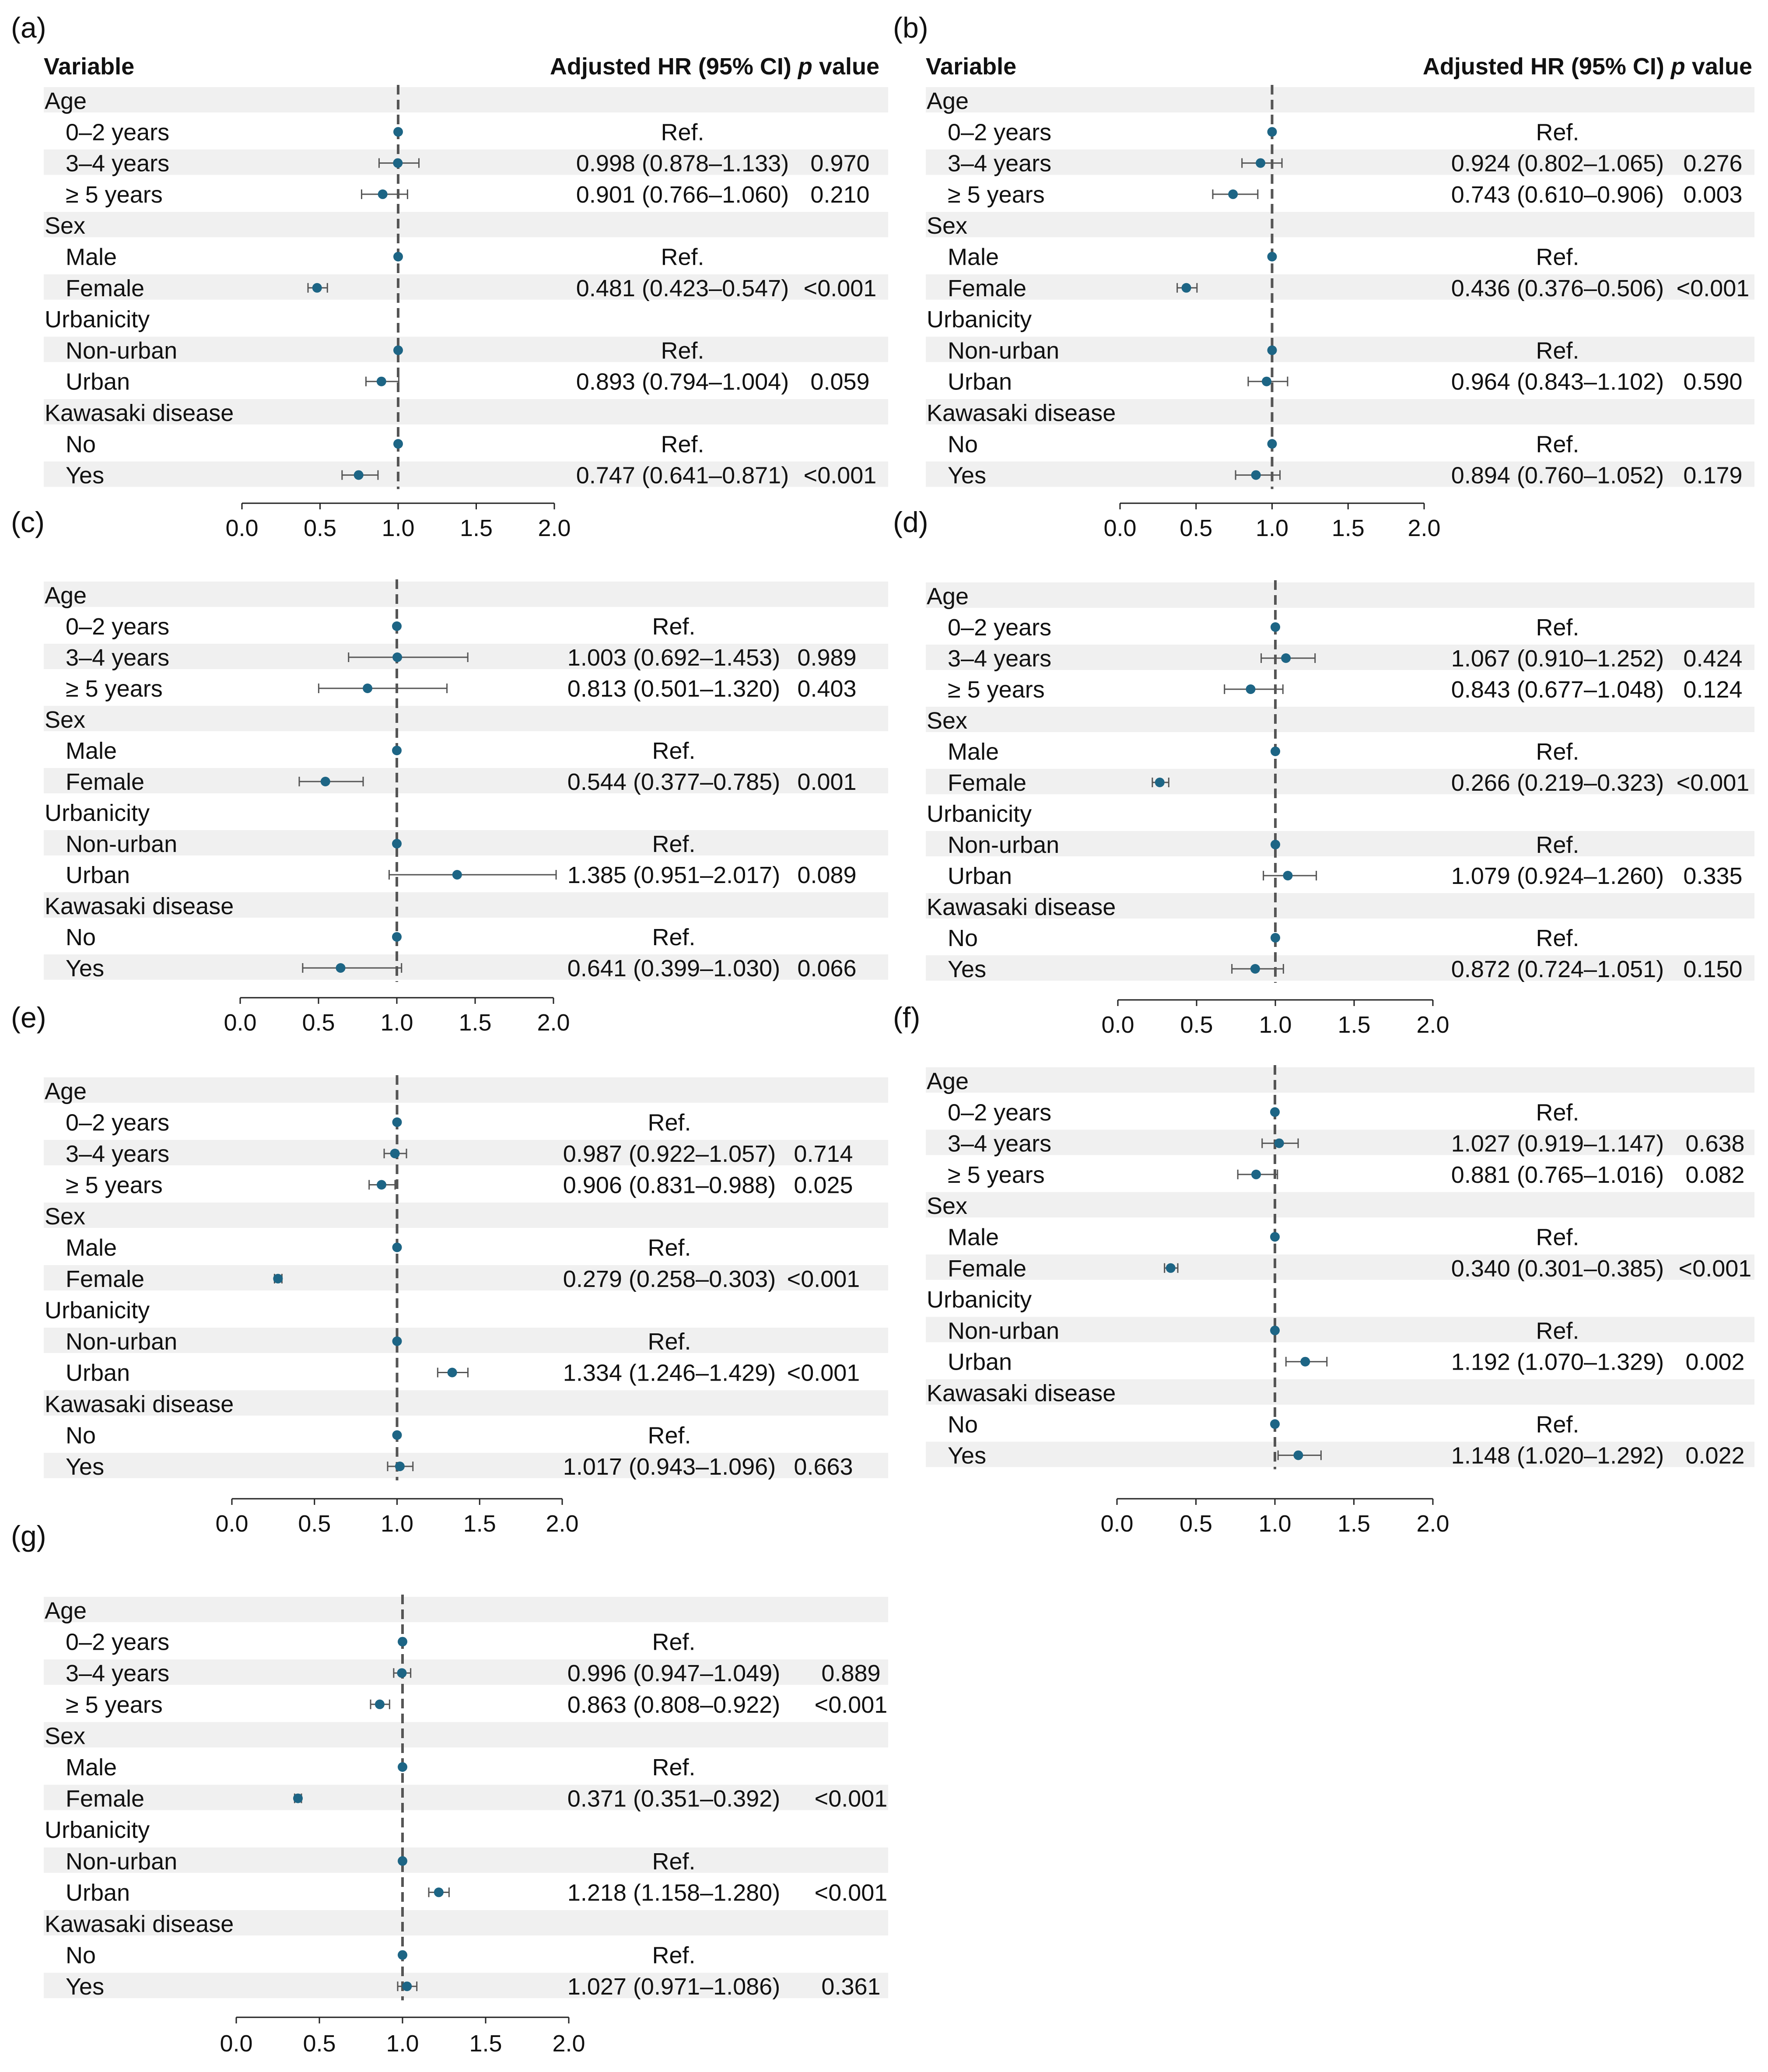  I want to click on hr-ci-text: 1.067 (0.910–1.252), so click(1557, 658).